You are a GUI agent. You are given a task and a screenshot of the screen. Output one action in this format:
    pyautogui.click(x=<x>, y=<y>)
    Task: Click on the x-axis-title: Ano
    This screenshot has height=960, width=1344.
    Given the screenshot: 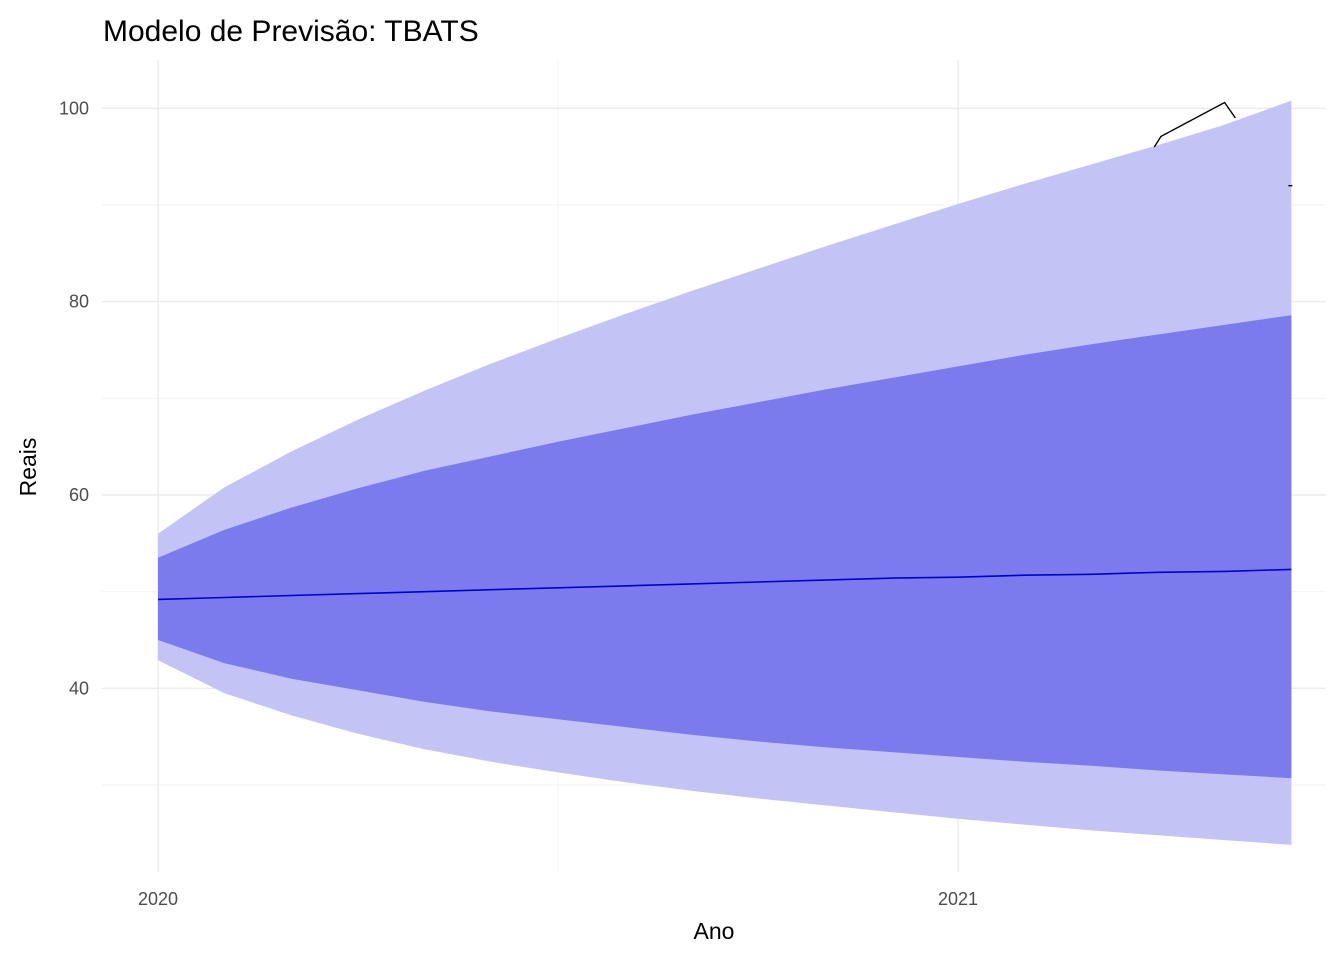 What is the action you would take?
    pyautogui.click(x=714, y=931)
    